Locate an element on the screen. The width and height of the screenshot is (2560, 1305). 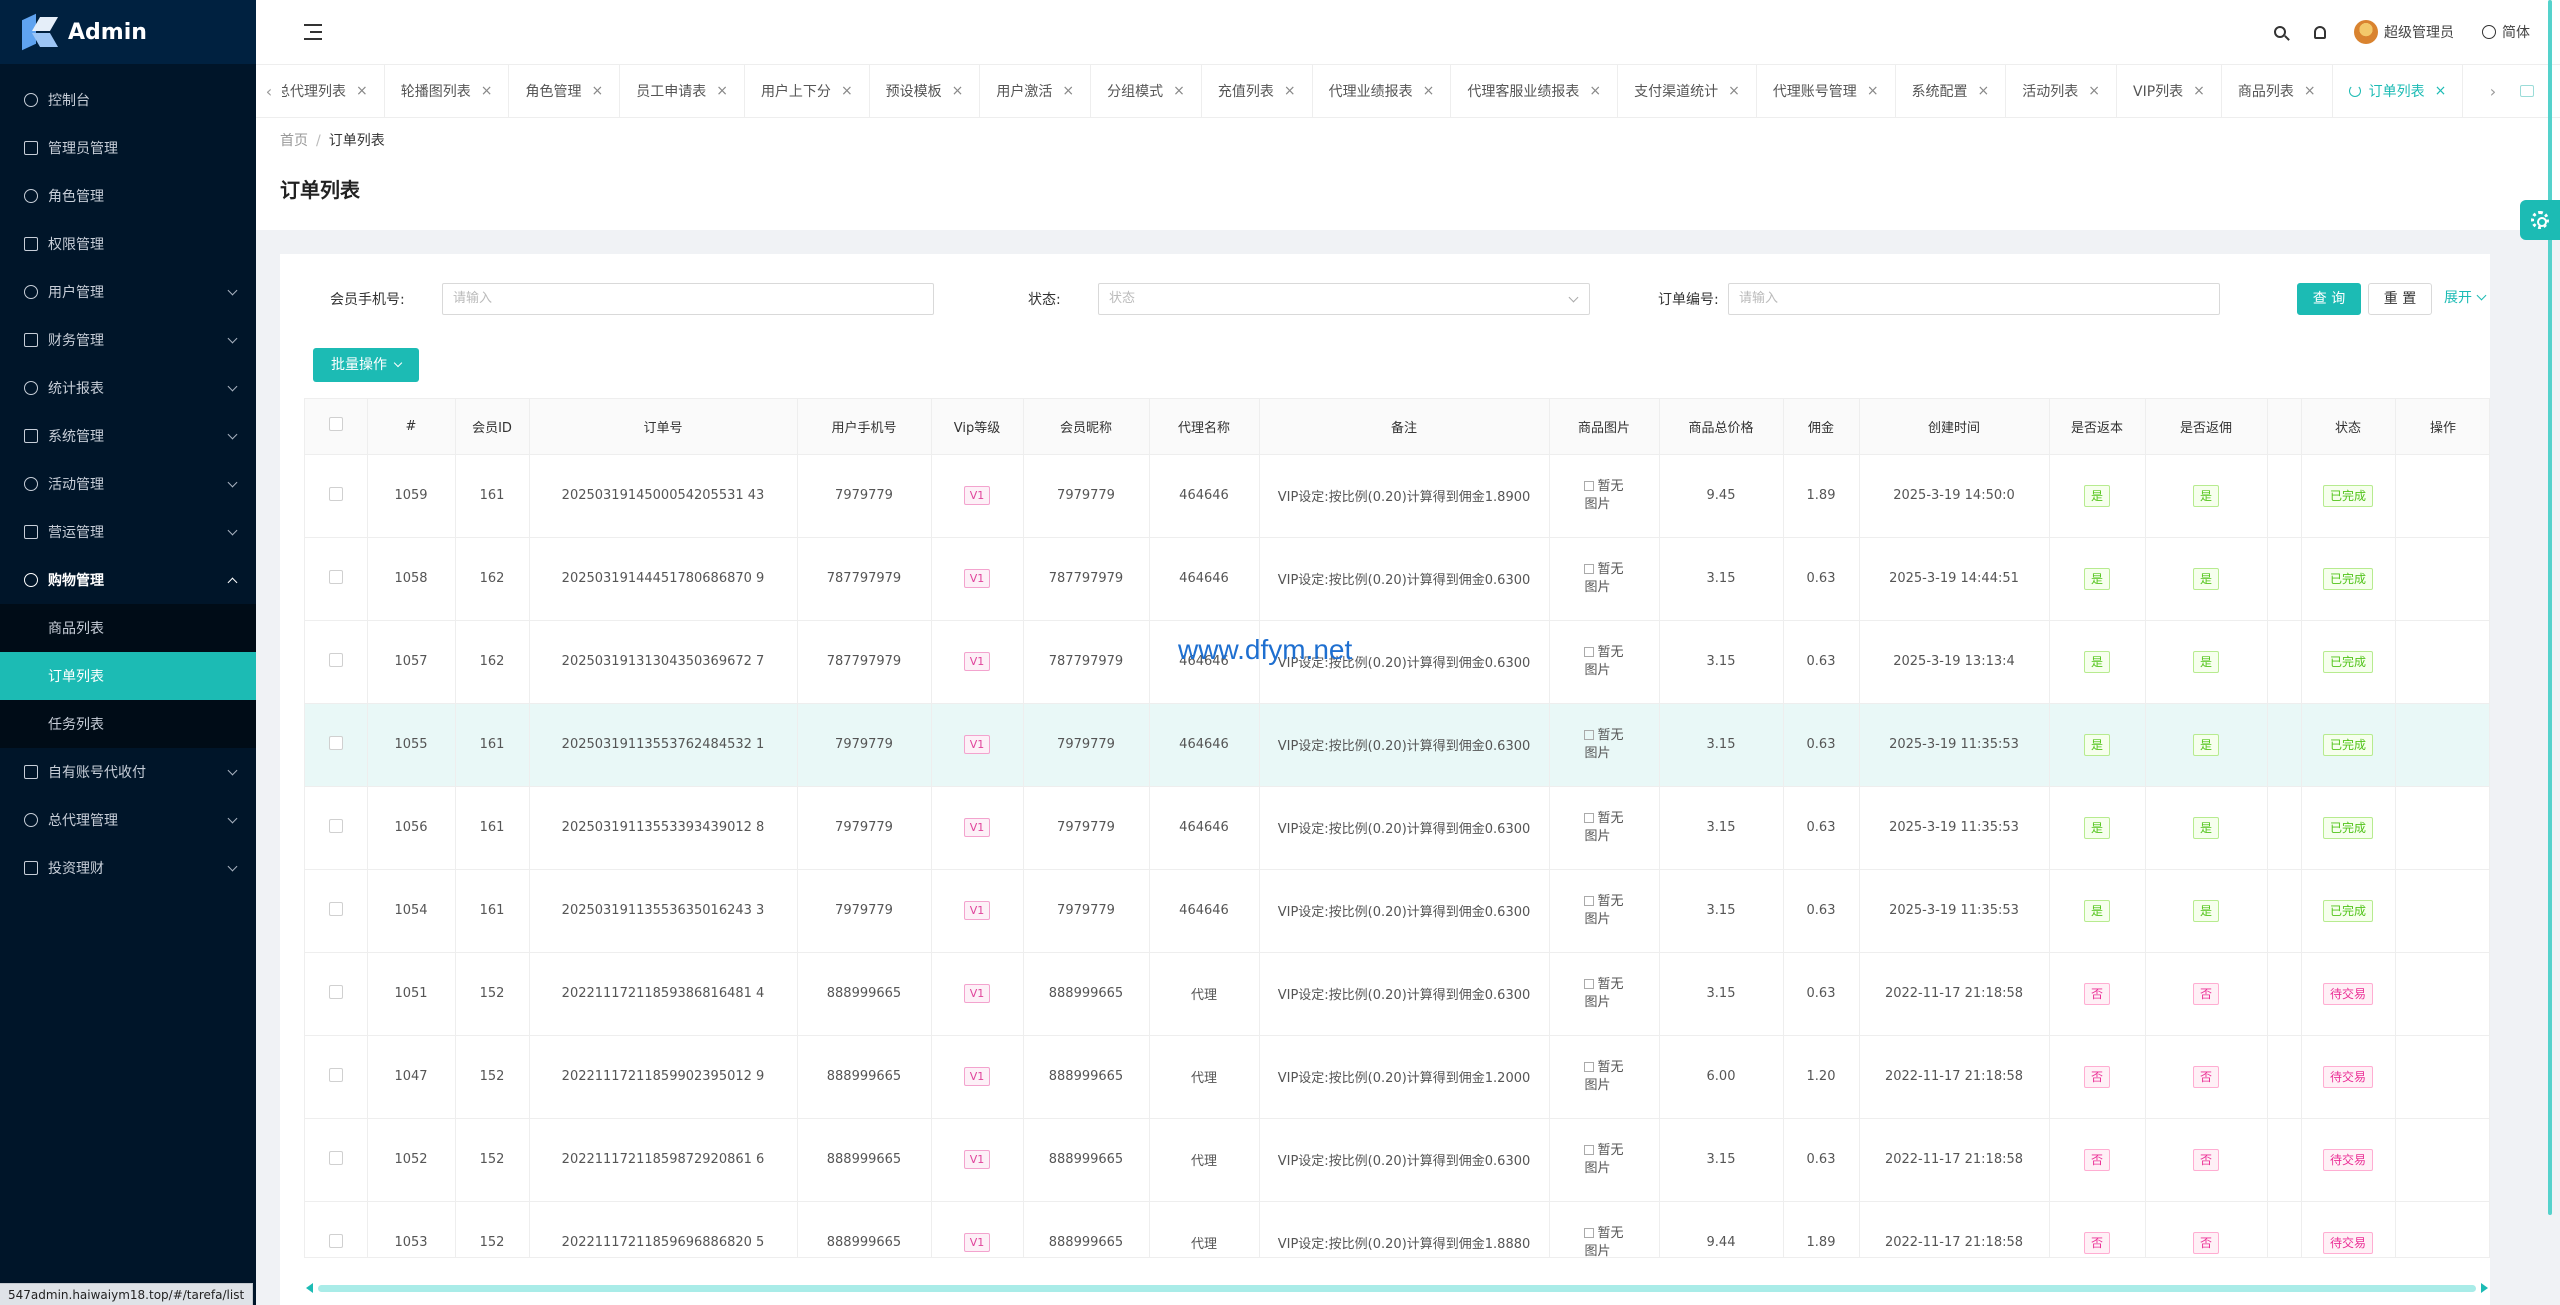
tab-14: 活动列表 × is located at coordinates (2062, 91).